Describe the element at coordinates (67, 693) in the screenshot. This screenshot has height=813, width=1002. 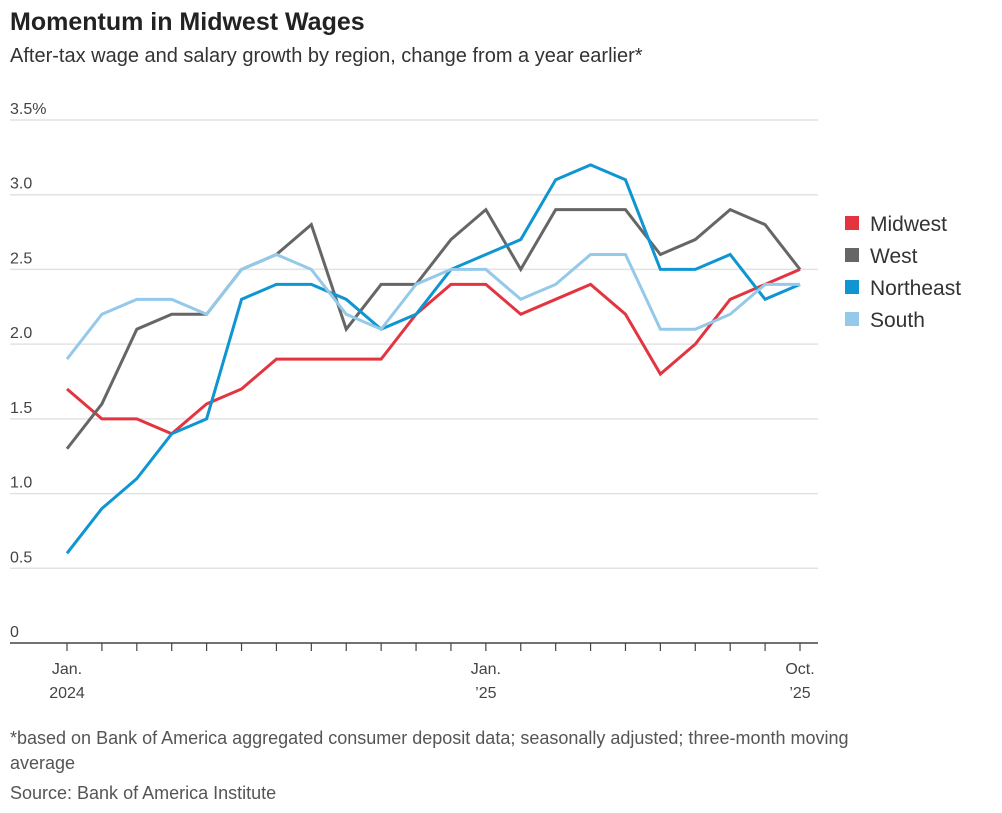
I see `x-tick-label: 2024` at that location.